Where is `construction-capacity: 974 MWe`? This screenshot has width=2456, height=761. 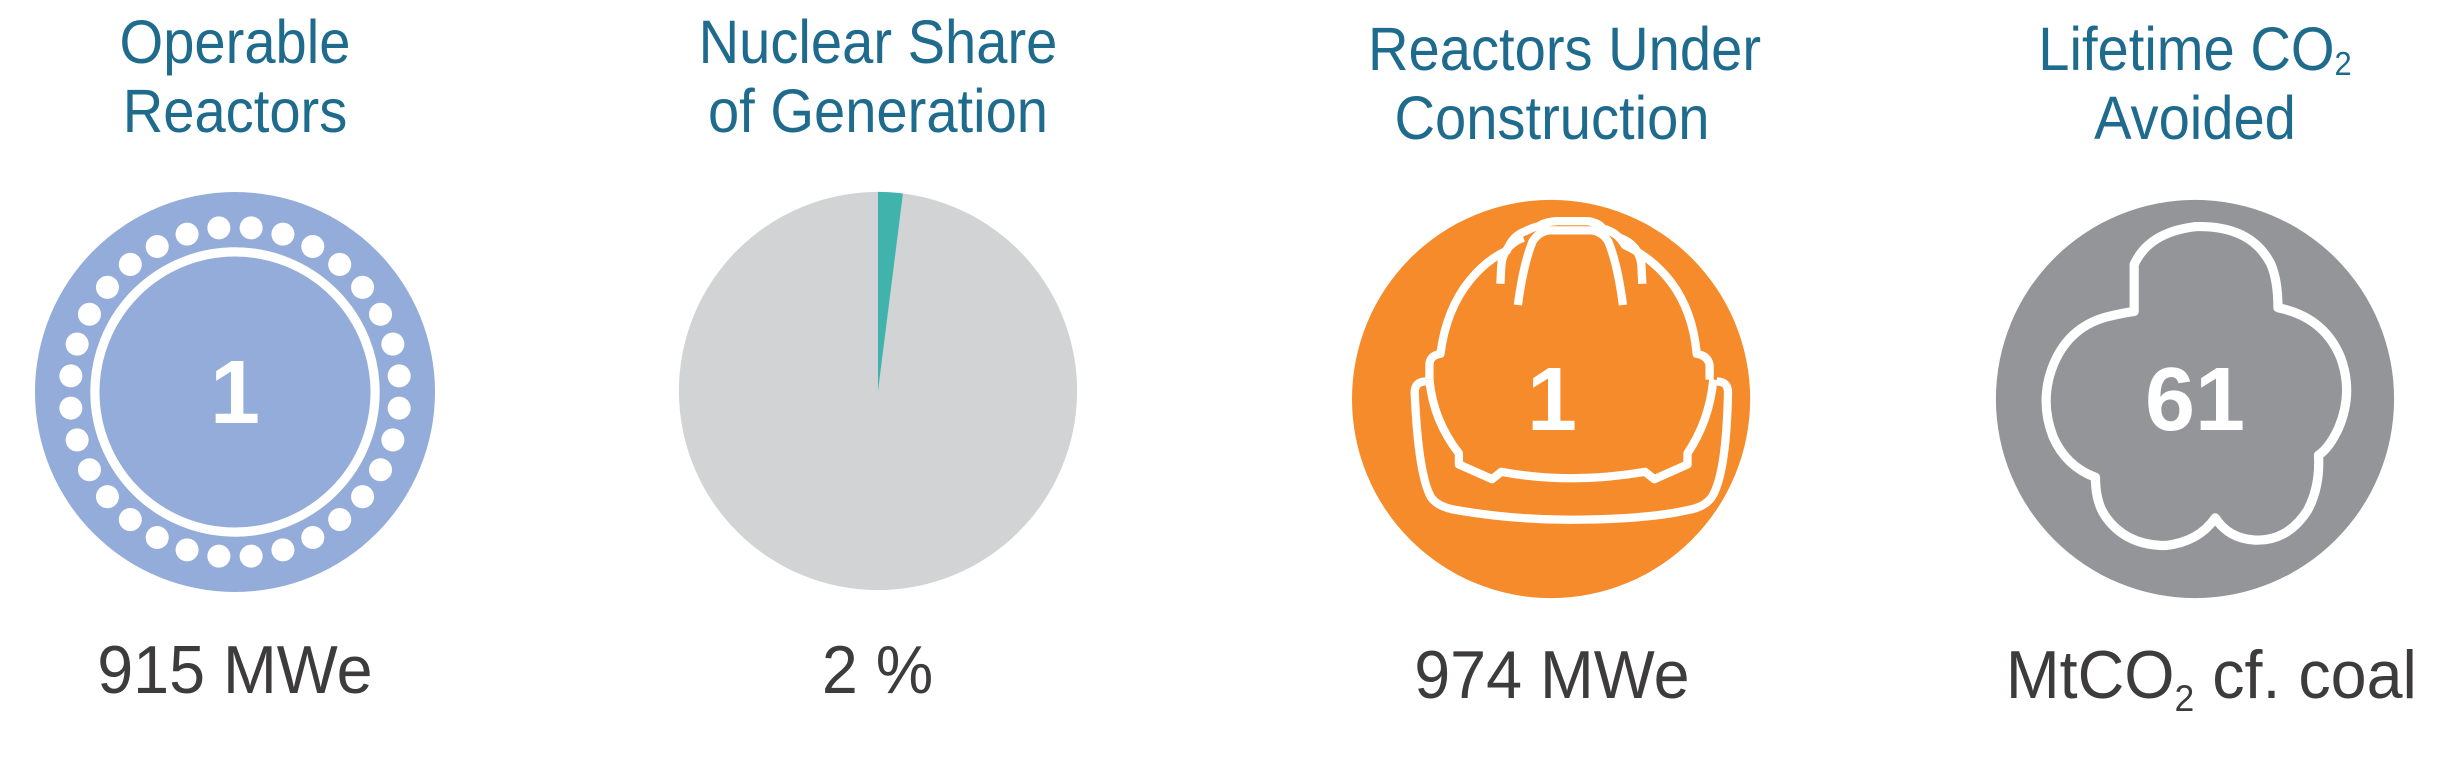
construction-capacity: 974 MWe is located at coordinates (1552, 675).